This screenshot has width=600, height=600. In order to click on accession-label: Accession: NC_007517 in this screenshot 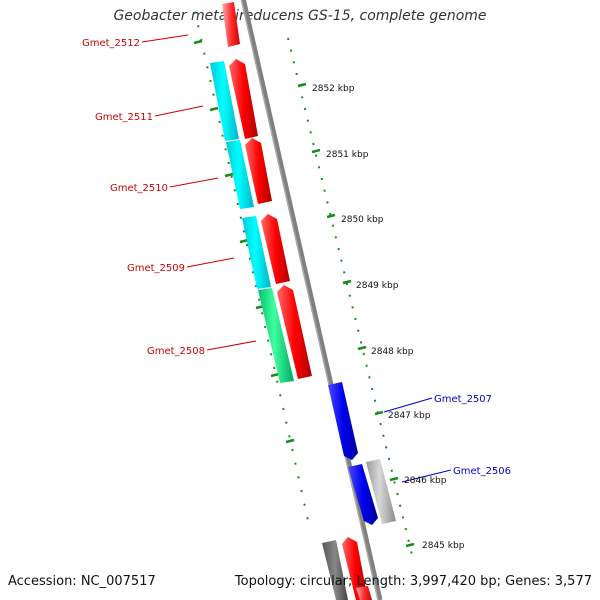, I will do `click(82, 581)`.